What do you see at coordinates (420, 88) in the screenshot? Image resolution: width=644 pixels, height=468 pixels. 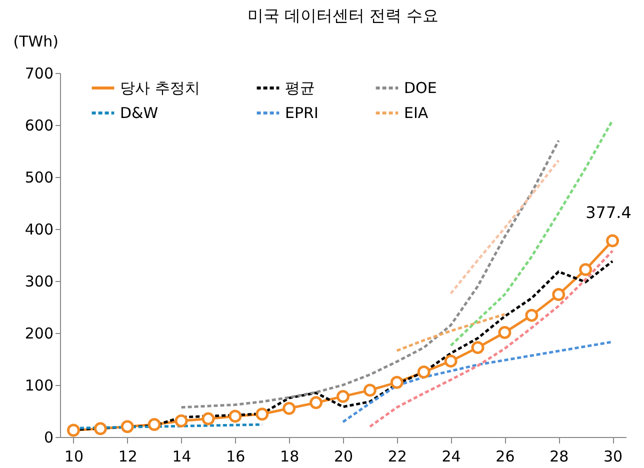 I see `legend-label: DOE` at bounding box center [420, 88].